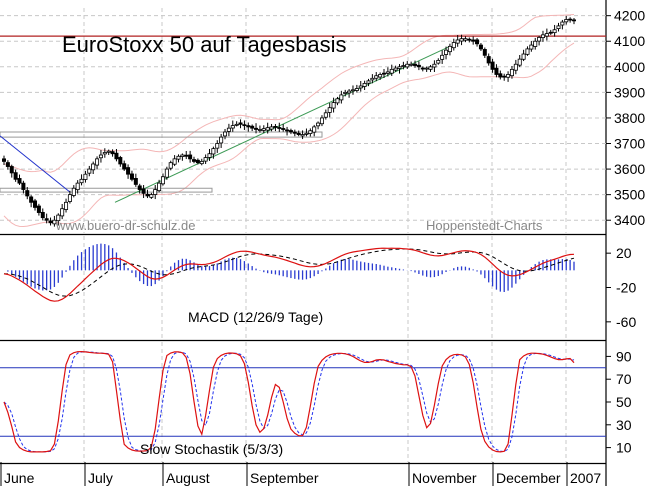  Describe the element at coordinates (585, 478) in the screenshot. I see `x-tick-label: 2007` at that location.